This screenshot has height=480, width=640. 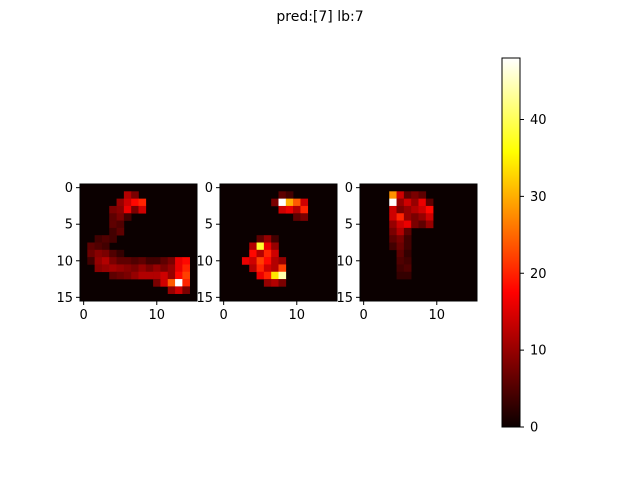 What do you see at coordinates (209, 225) in the screenshot?
I see `y-tick-label: 5` at bounding box center [209, 225].